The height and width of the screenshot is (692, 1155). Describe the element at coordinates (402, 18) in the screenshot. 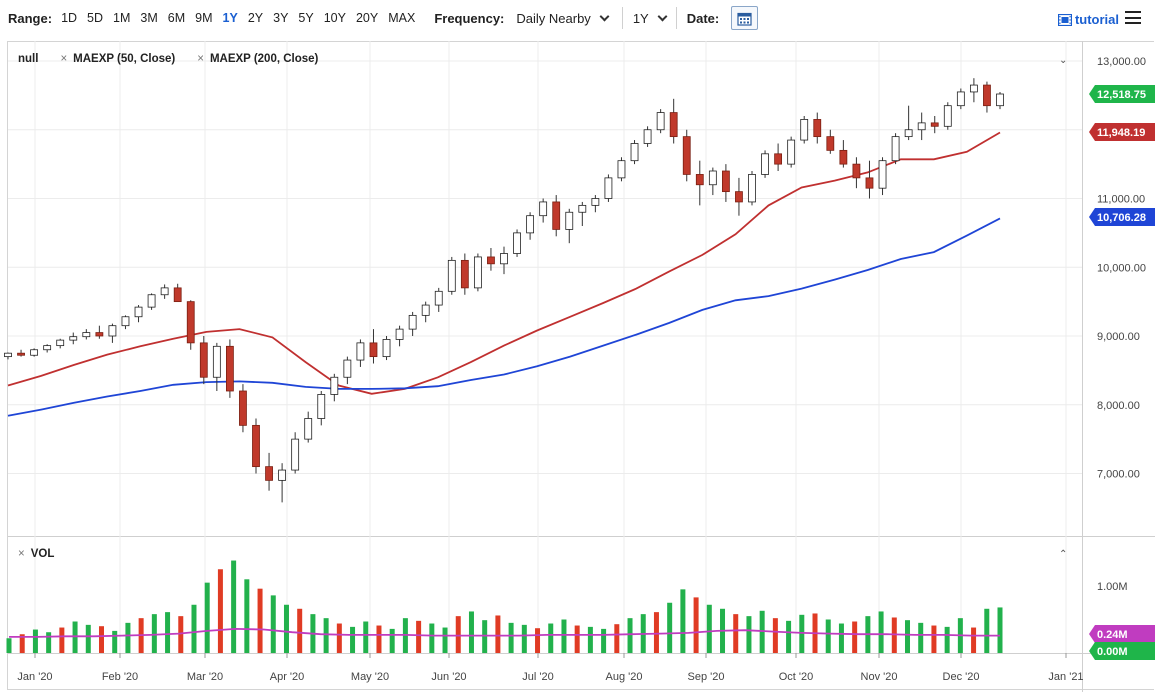

I see `range-max: MAX` at that location.